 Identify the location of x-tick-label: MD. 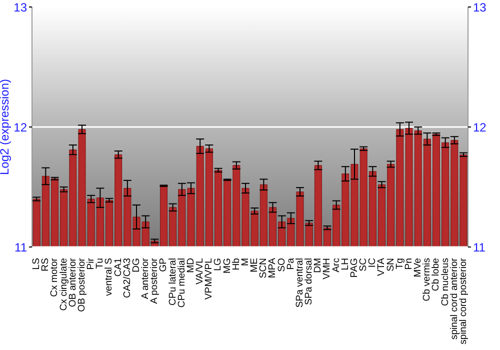
(190, 265).